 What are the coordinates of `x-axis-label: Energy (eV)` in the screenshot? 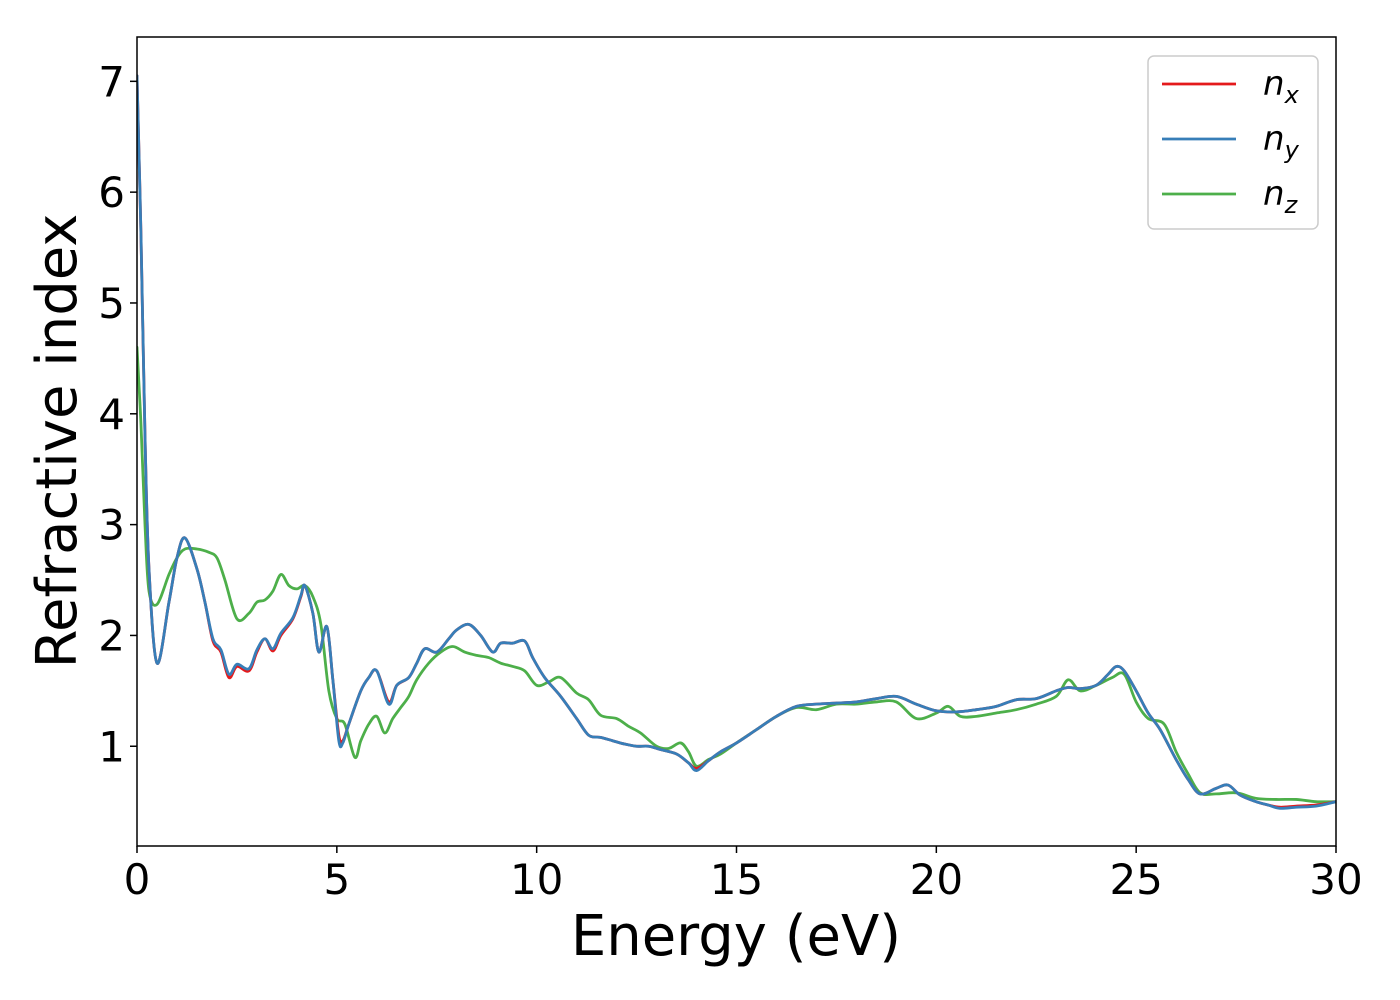 It's located at (736, 936).